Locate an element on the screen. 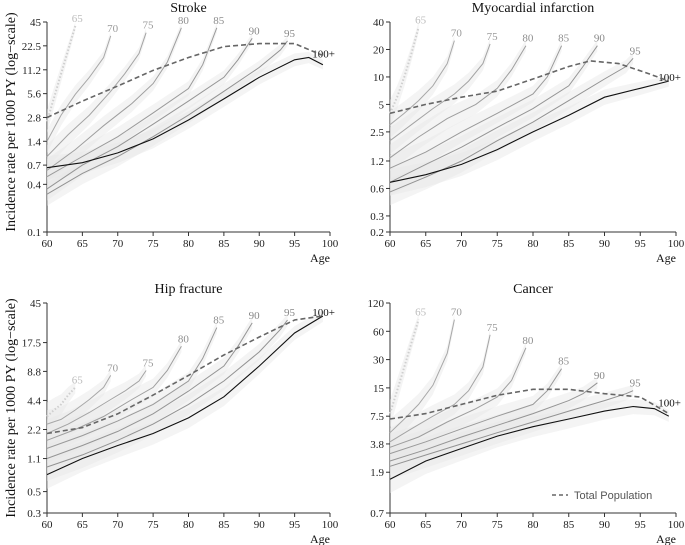 The image size is (685, 545). panel-title: Myocardial infarction is located at coordinates (533, 8).